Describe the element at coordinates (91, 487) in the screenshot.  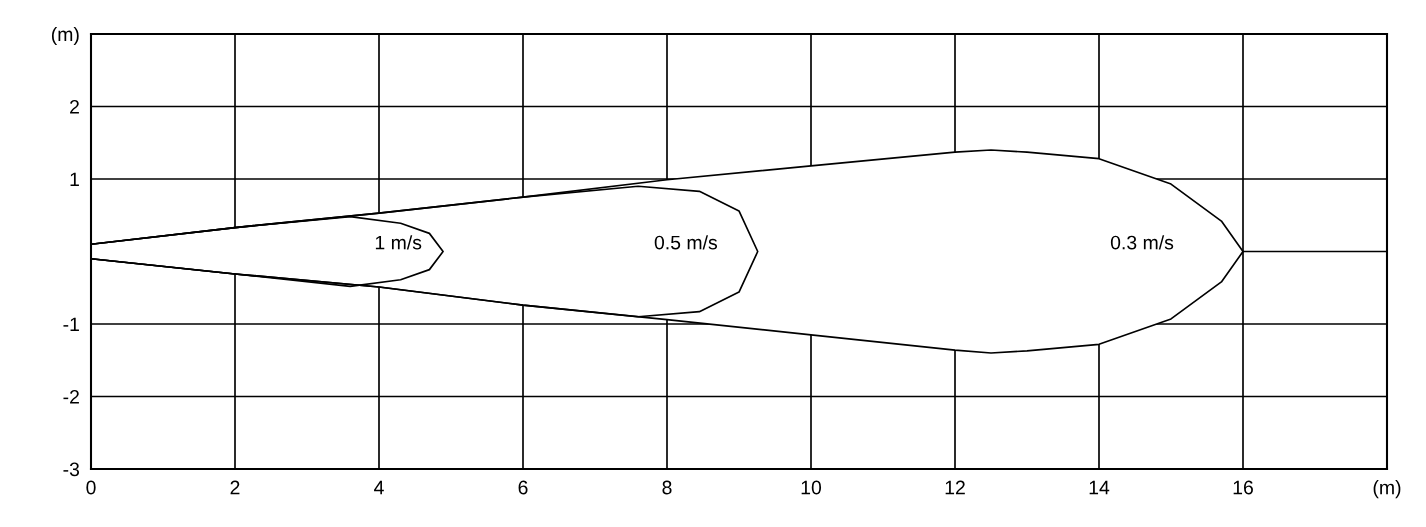
I see `x-tick-label: 0` at that location.